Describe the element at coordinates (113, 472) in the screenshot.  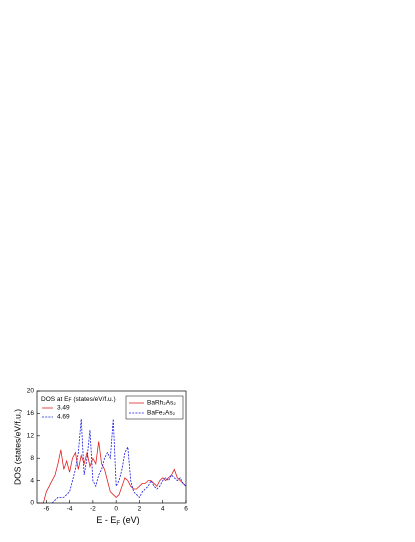
I see `series-line` at that location.